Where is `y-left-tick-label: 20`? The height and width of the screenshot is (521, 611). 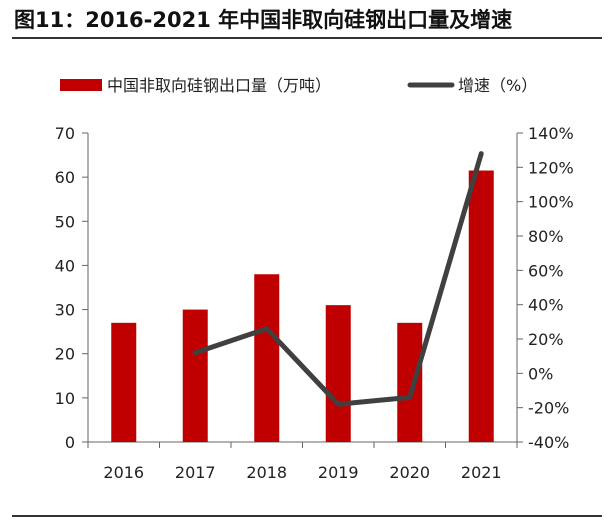
y-left-tick-label: 20 is located at coordinates (65, 354).